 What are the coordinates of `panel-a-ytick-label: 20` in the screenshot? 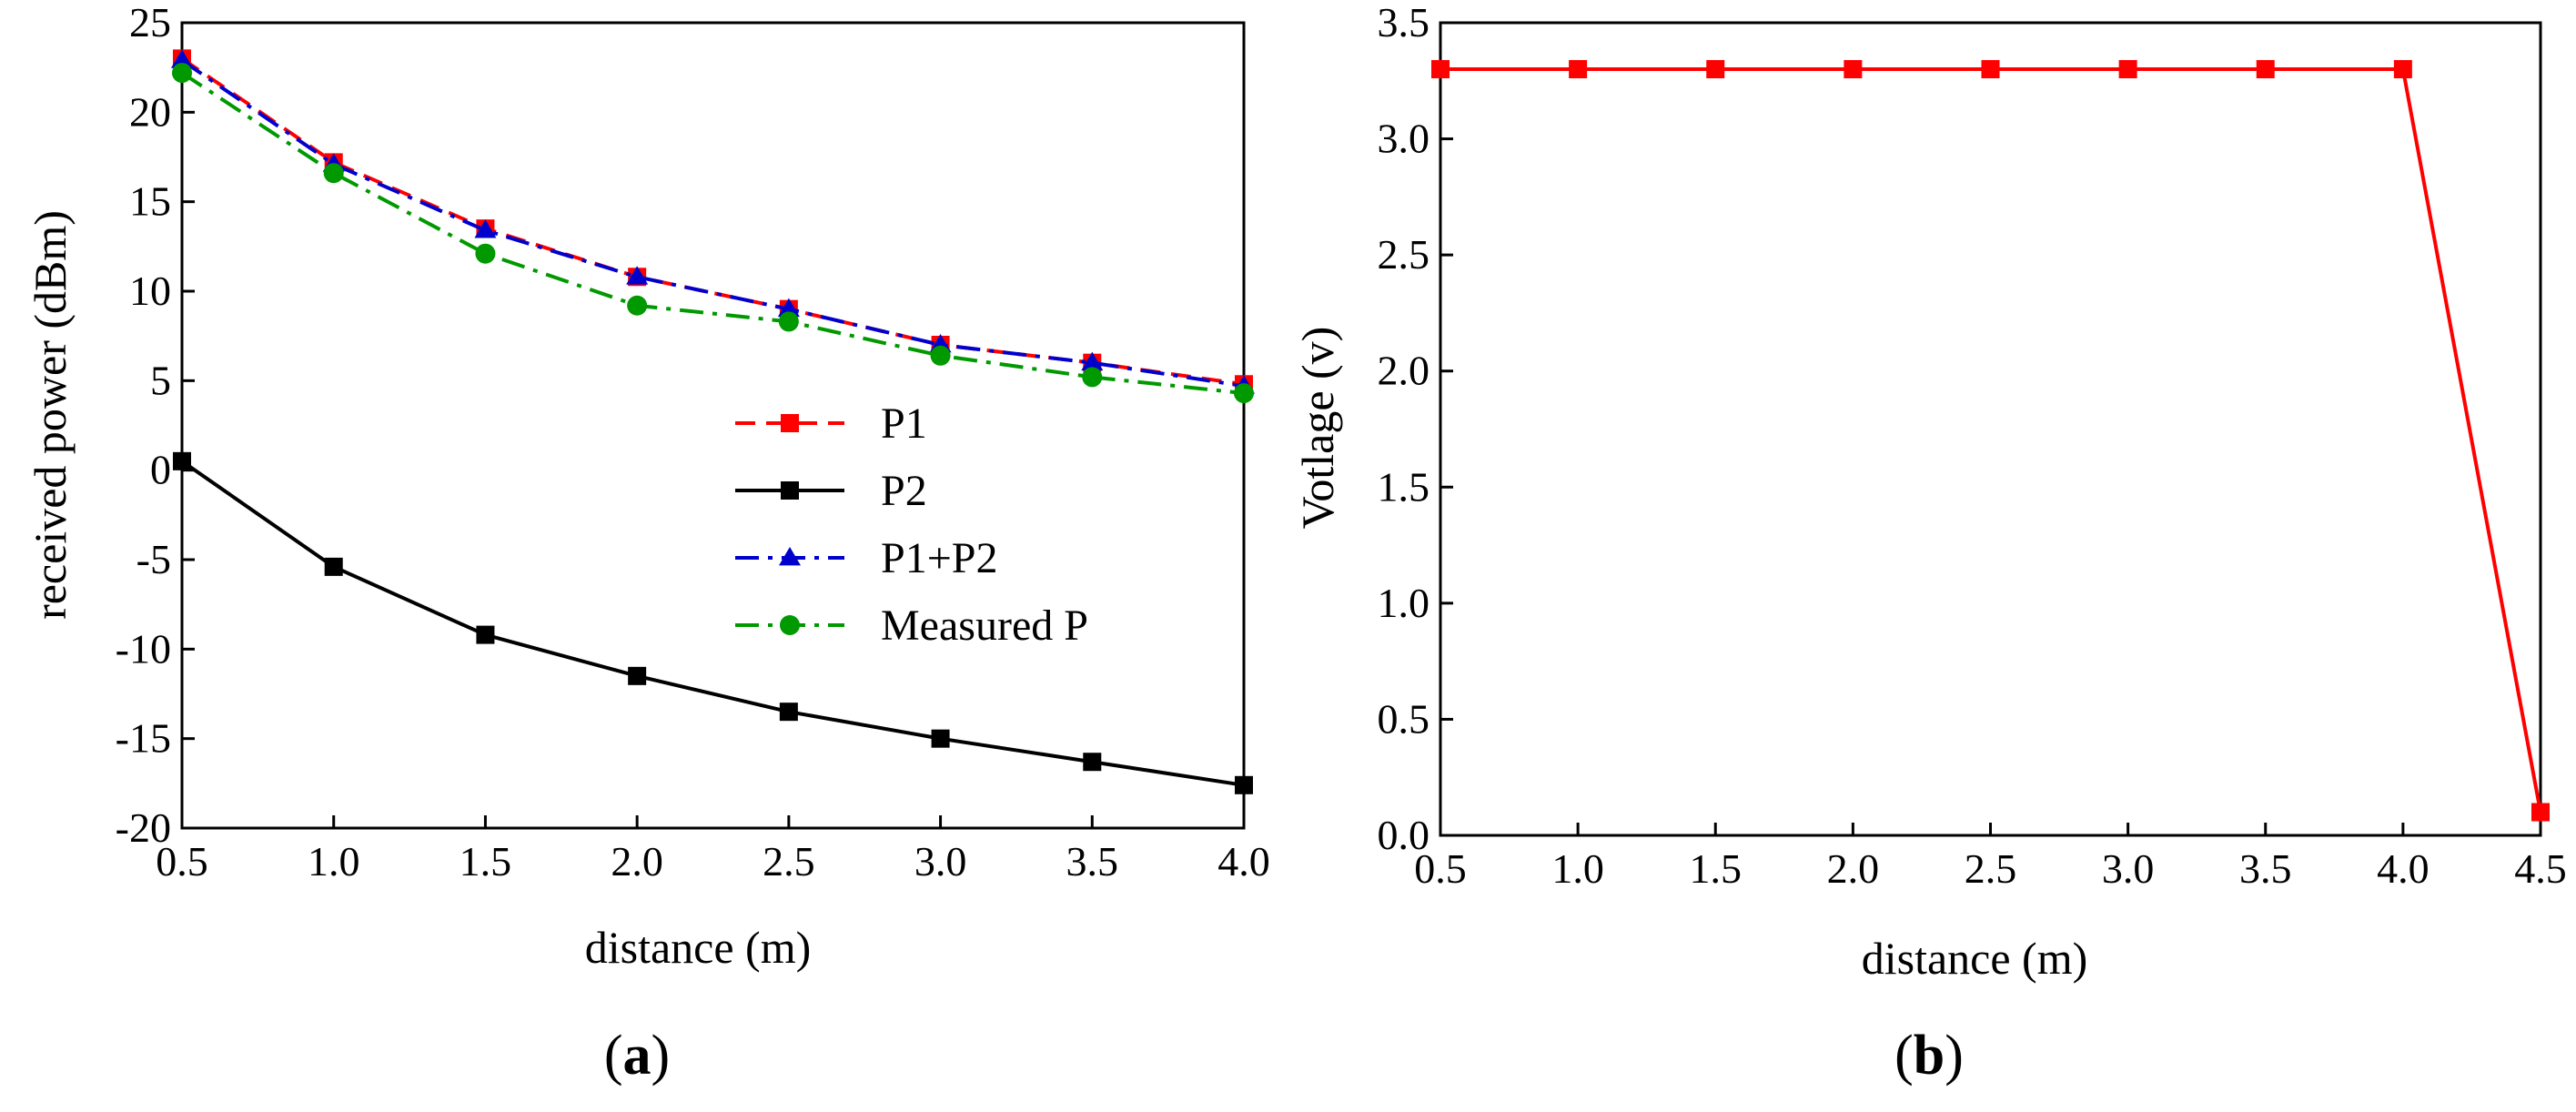 It's located at (150, 111).